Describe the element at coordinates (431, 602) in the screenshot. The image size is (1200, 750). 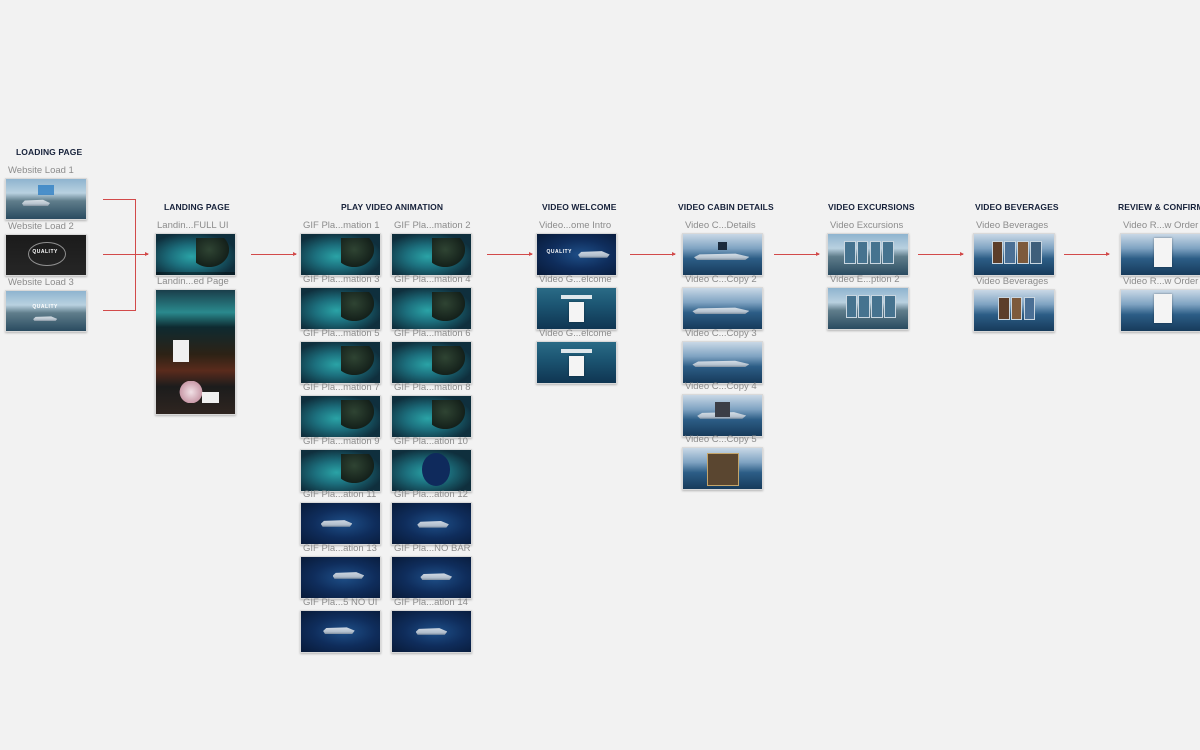
I see `frame-label: GIF Pla...ation 14` at that location.